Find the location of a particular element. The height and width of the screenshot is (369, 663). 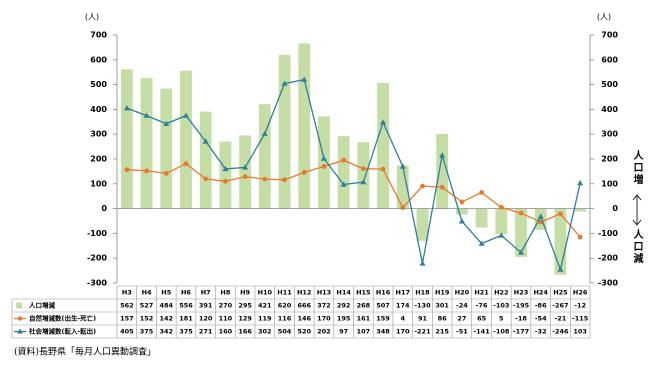

table-value: 342 is located at coordinates (166, 332).